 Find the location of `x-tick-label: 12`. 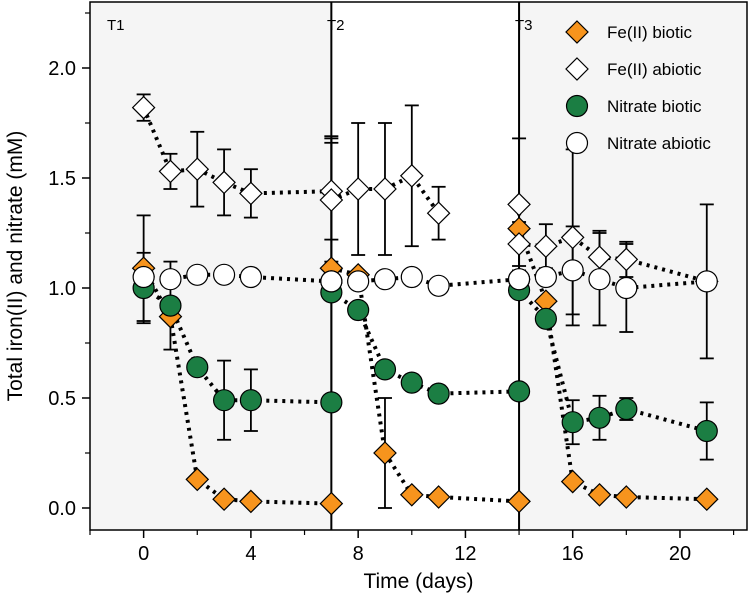

x-tick-label: 12 is located at coordinates (465, 554).